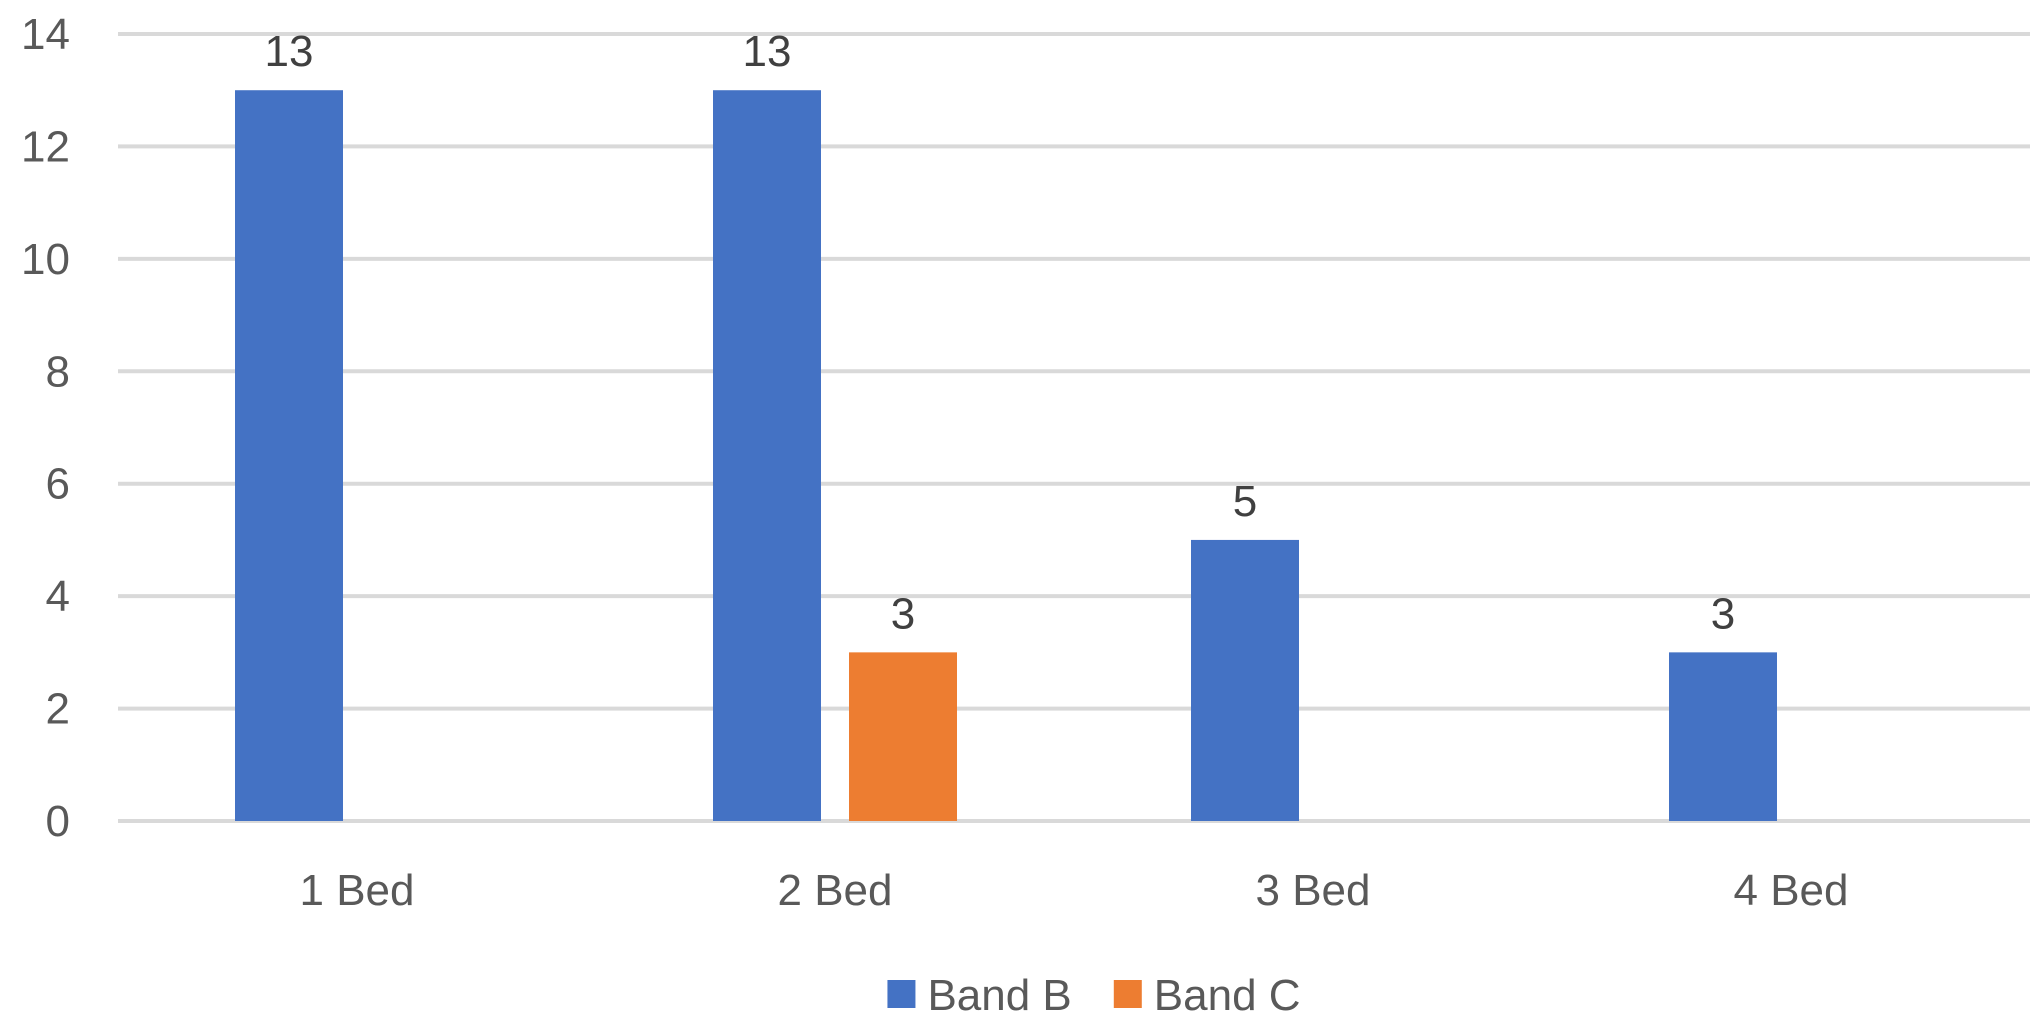  What do you see at coordinates (1074, 890) in the screenshot?
I see `x-axis-categories: 1 Bed 2 Bed 3 Bed 4 Bed` at bounding box center [1074, 890].